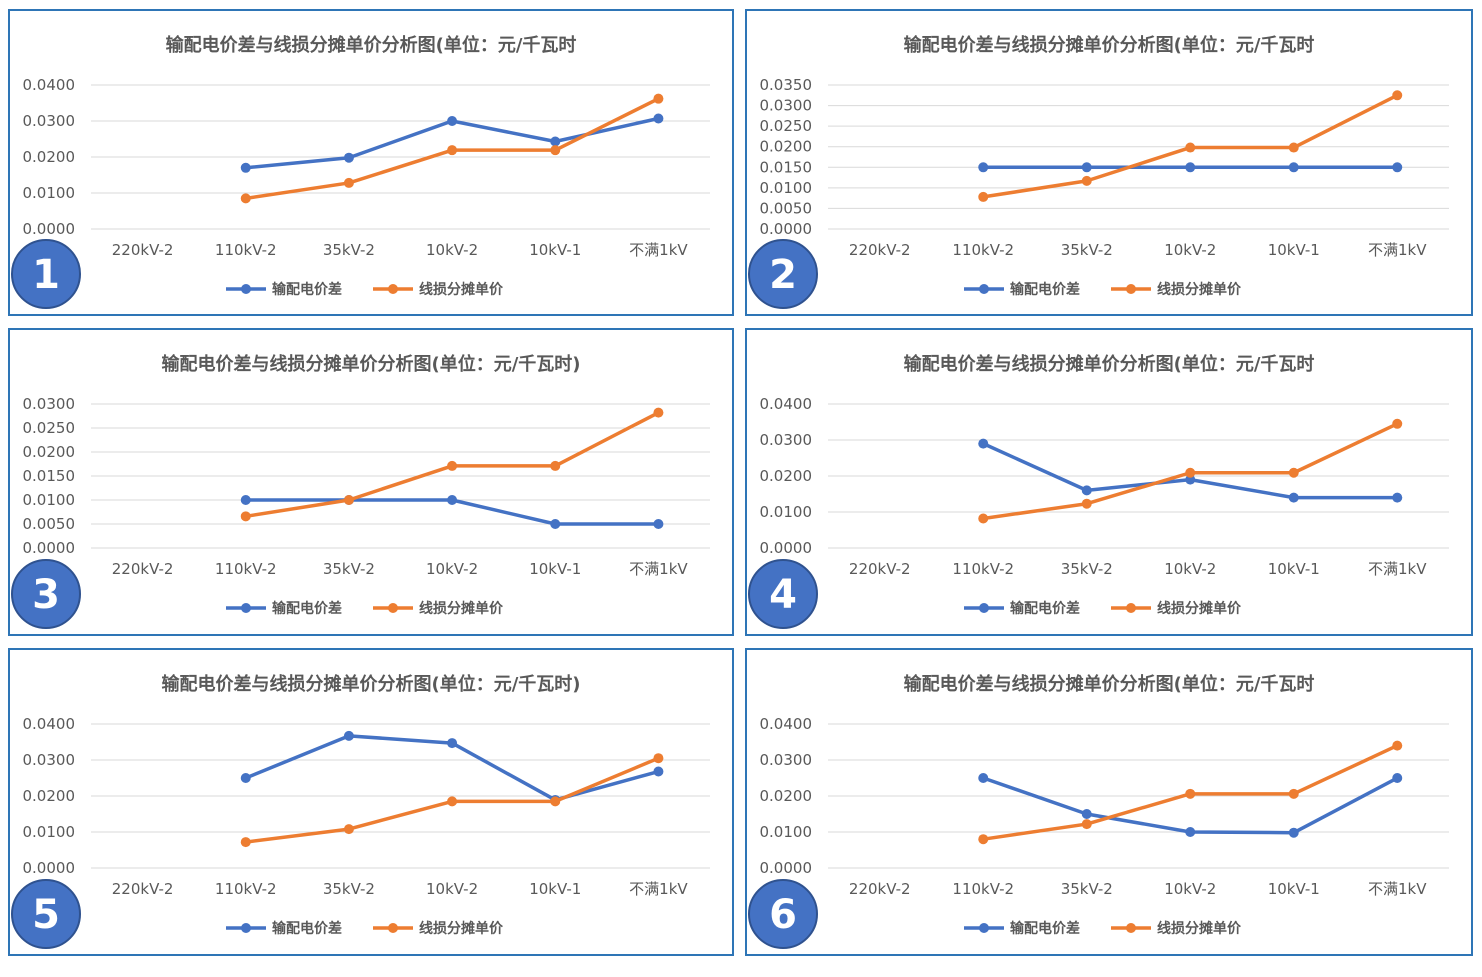 This screenshot has width=1482, height=977. Describe the element at coordinates (786, 85) in the screenshot. I see `y-tick-label: 0.0350` at that location.